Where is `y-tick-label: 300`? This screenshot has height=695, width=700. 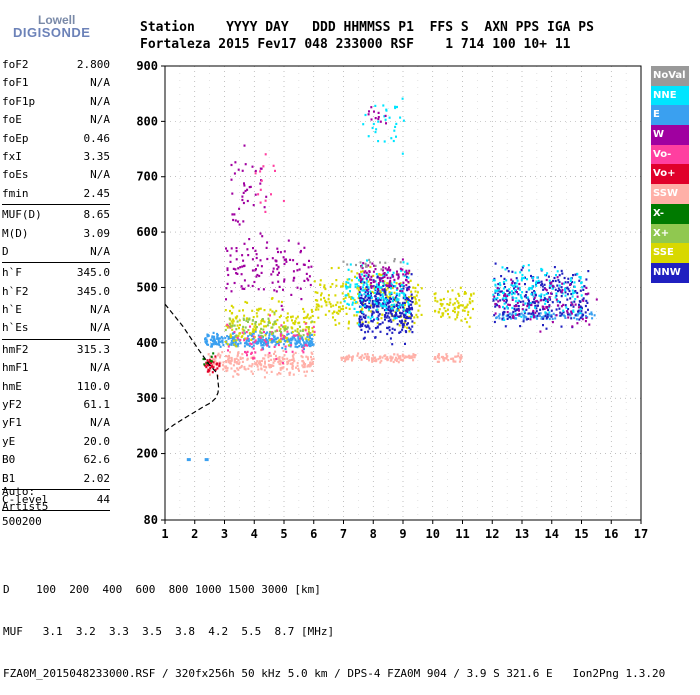
y-tick-label: 300 is located at coordinates (147, 398).